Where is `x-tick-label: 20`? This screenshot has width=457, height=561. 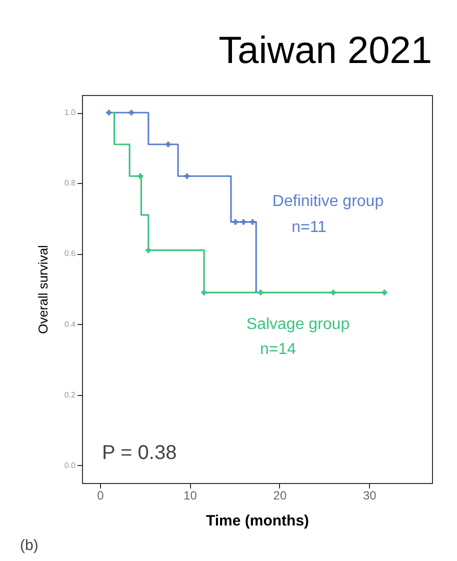
x-tick-label: 20 is located at coordinates (280, 495).